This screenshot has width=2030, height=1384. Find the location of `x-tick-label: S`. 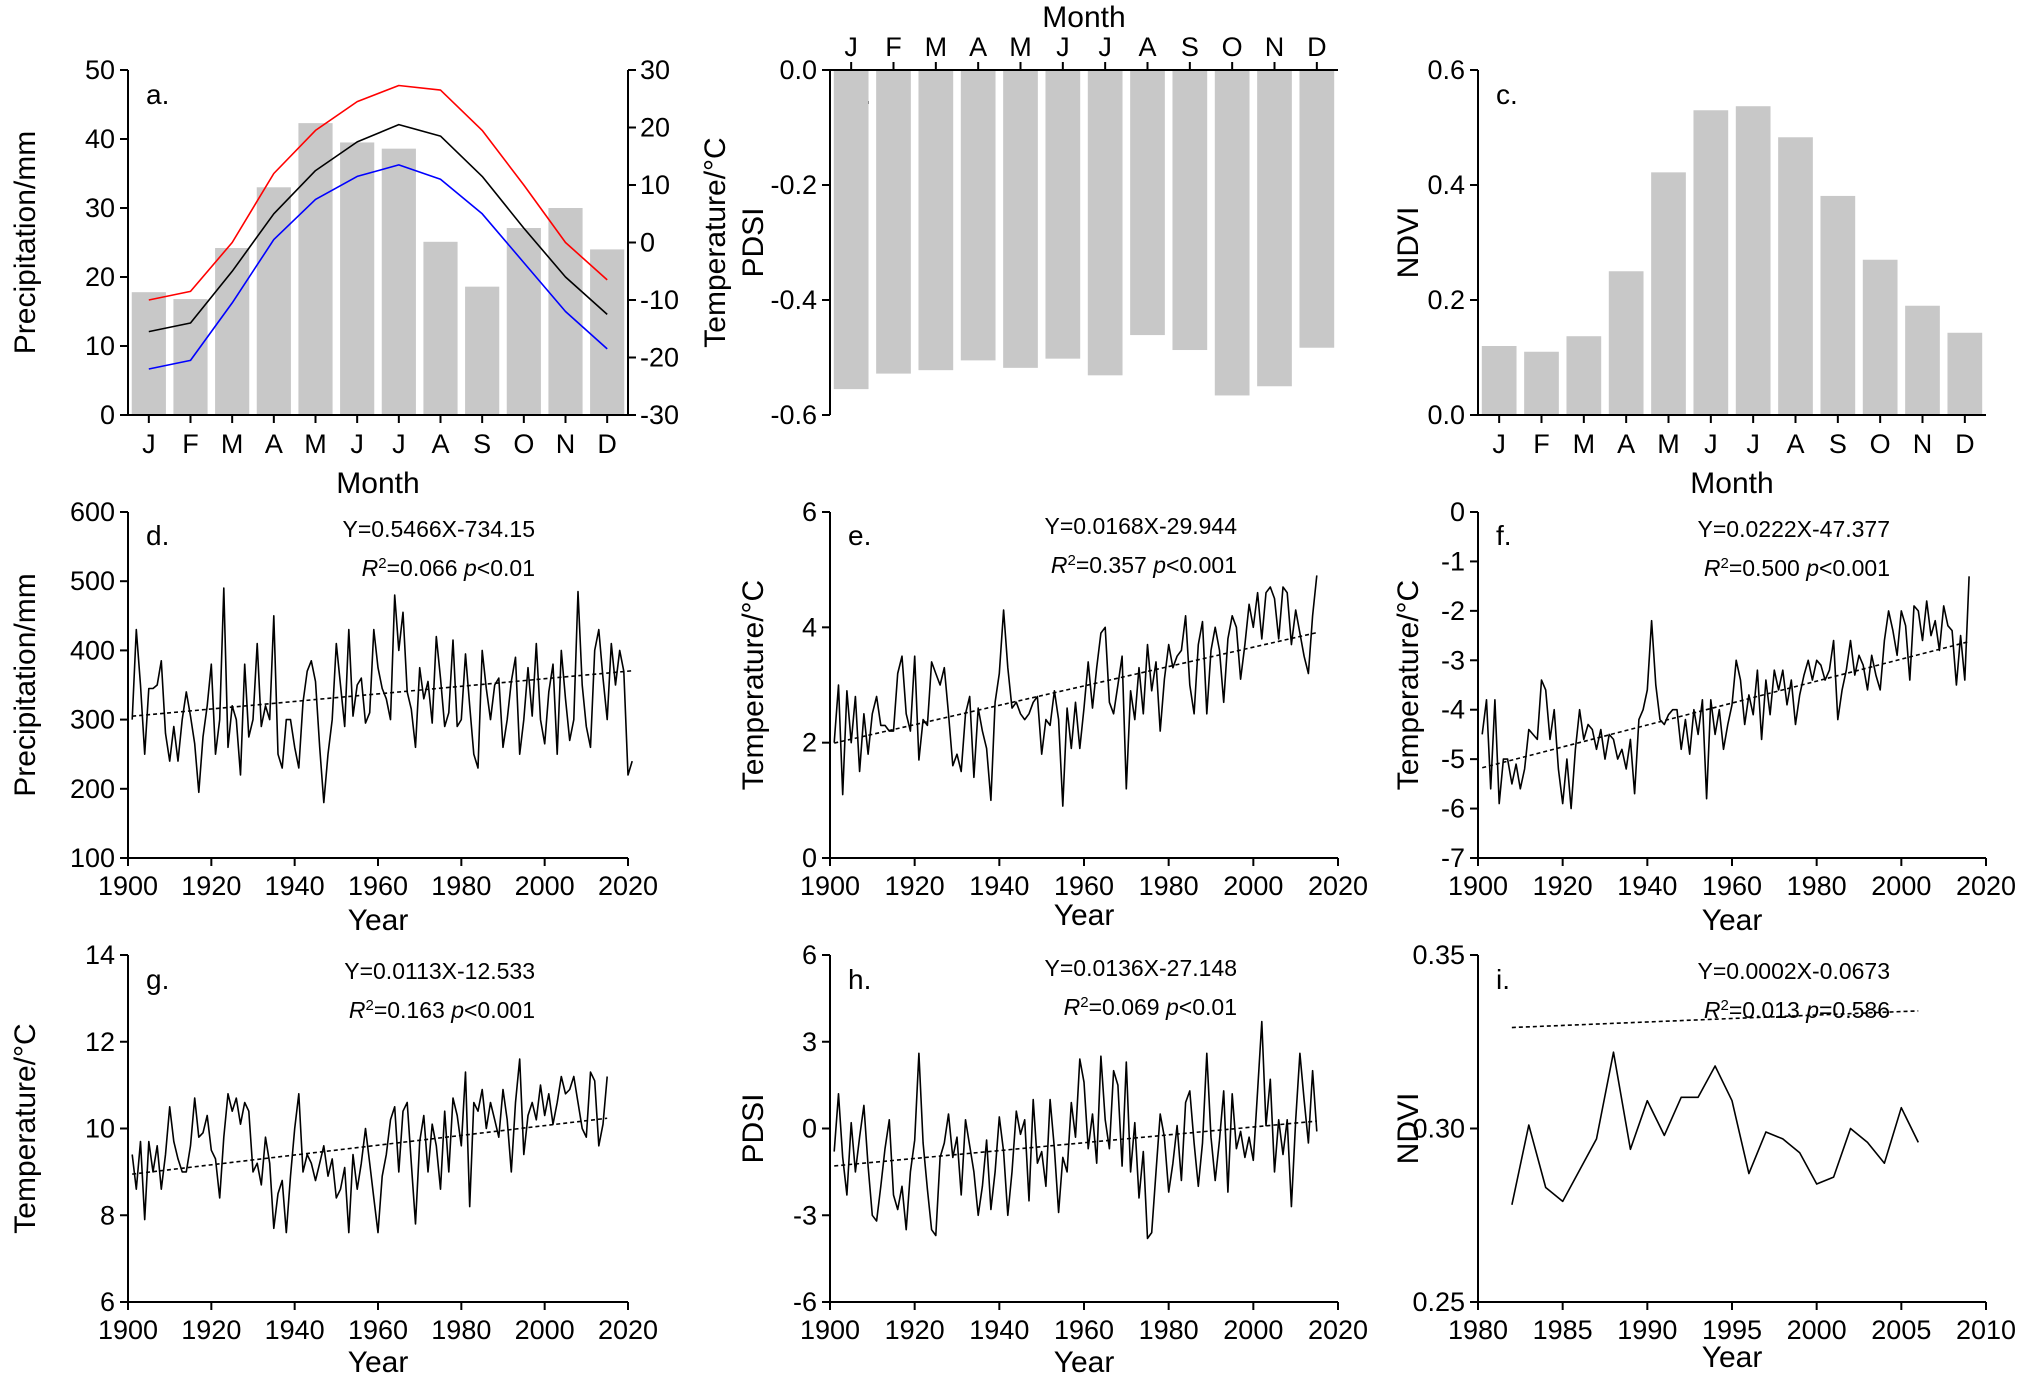

x-tick-label: S is located at coordinates (482, 444).